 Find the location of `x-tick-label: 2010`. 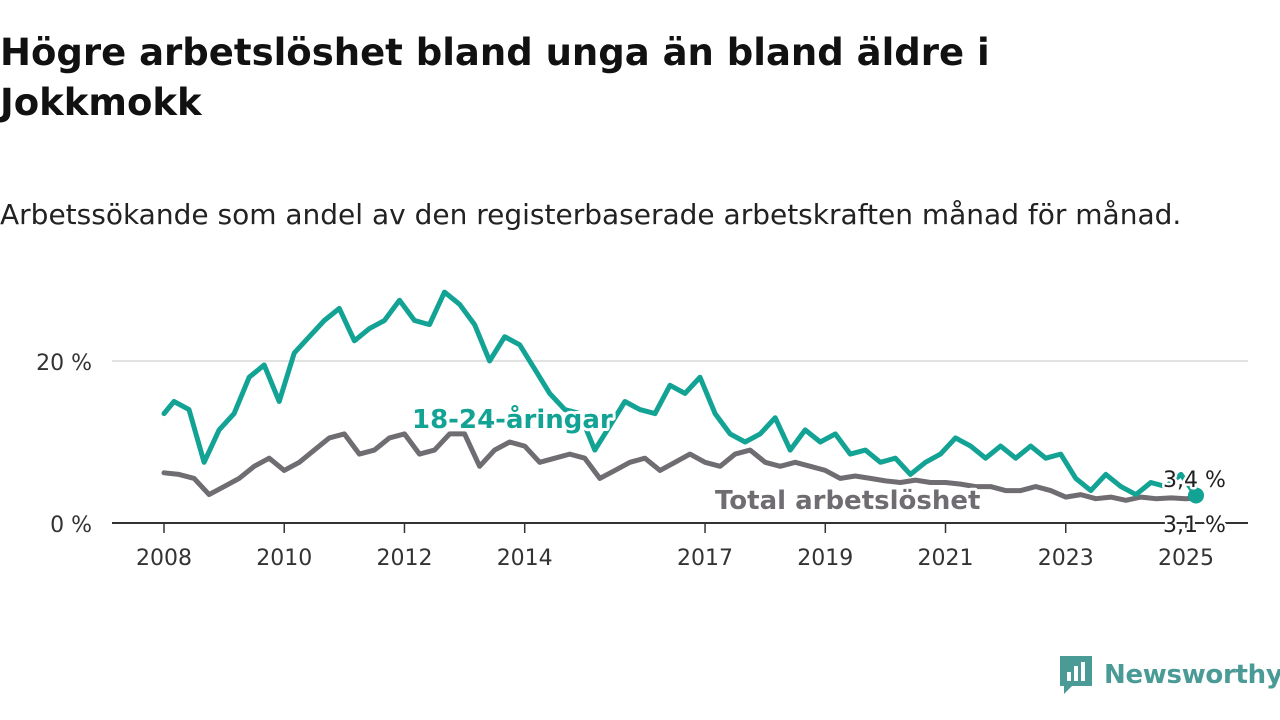

x-tick-label: 2010 is located at coordinates (284, 558).